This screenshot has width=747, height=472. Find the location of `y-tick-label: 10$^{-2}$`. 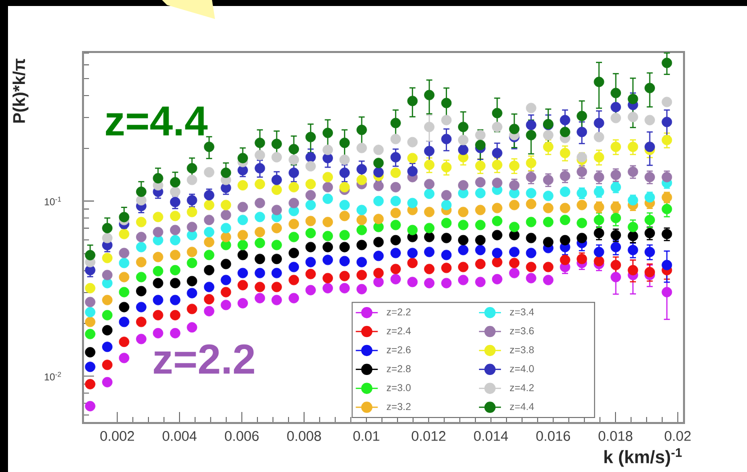

y-tick-label: 10$^{-2}$ is located at coordinates (52, 376).